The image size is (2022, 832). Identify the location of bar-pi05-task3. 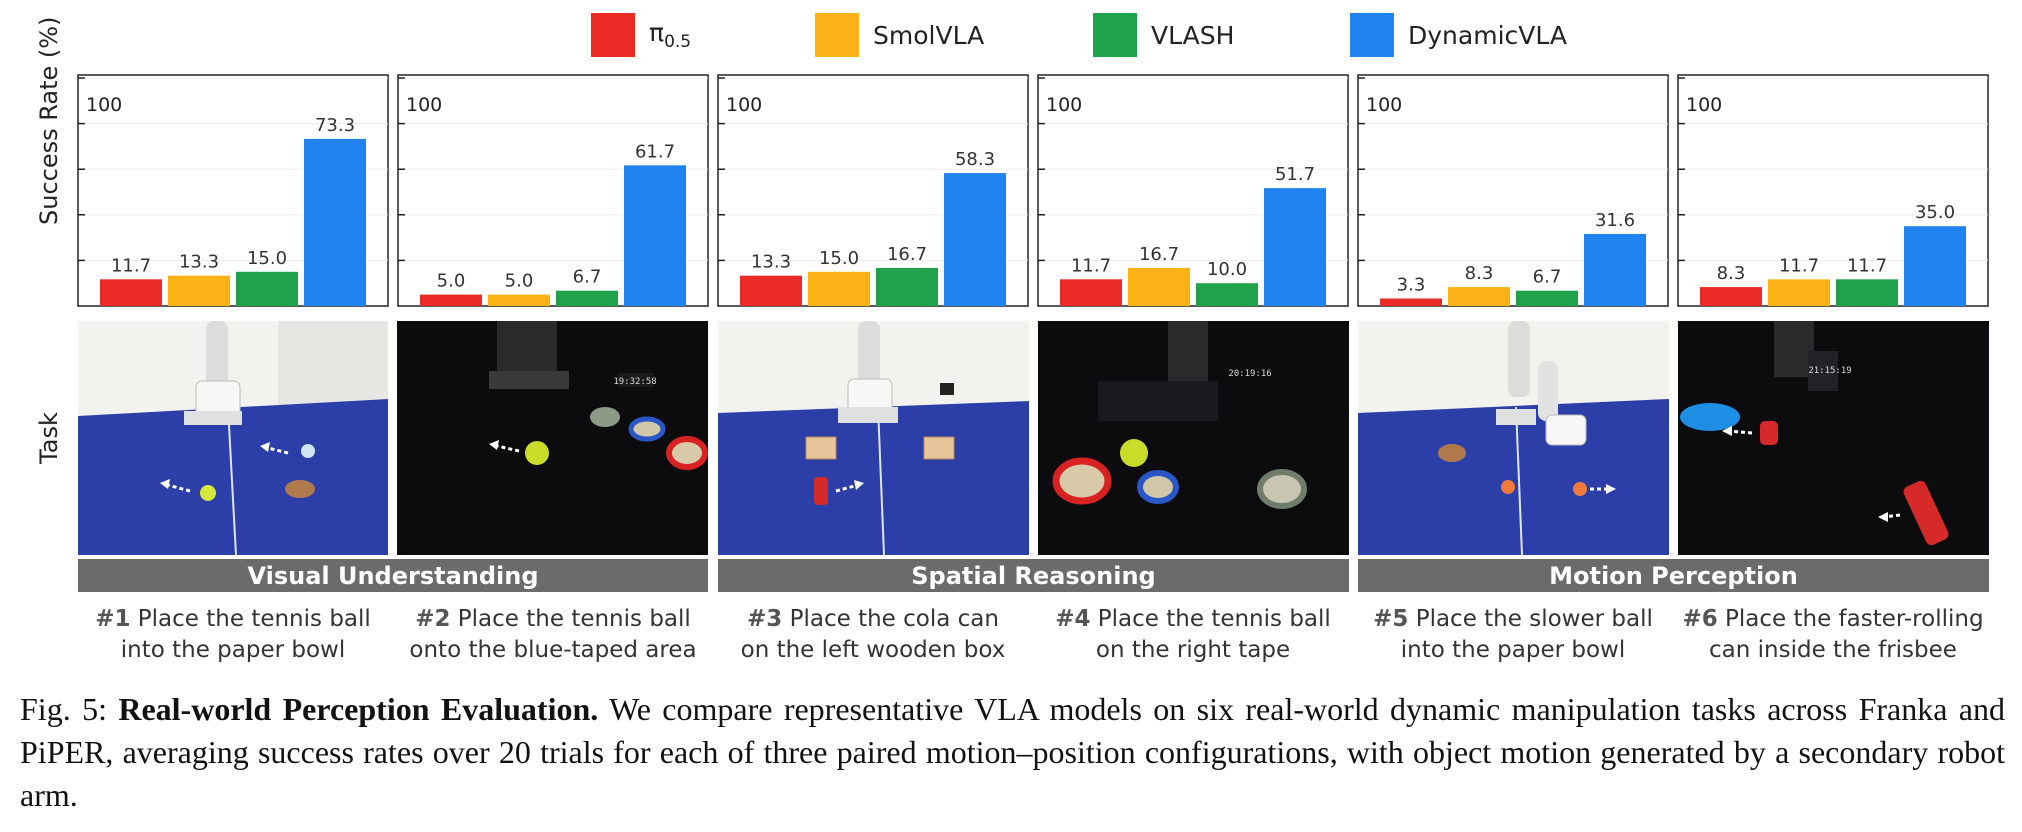
(771, 290).